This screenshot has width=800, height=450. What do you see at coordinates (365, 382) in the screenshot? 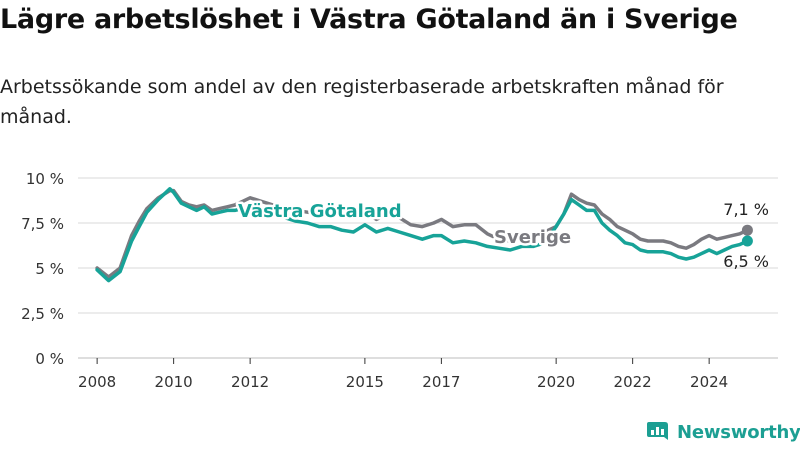
I see `x-tick-label: 2015` at bounding box center [365, 382].